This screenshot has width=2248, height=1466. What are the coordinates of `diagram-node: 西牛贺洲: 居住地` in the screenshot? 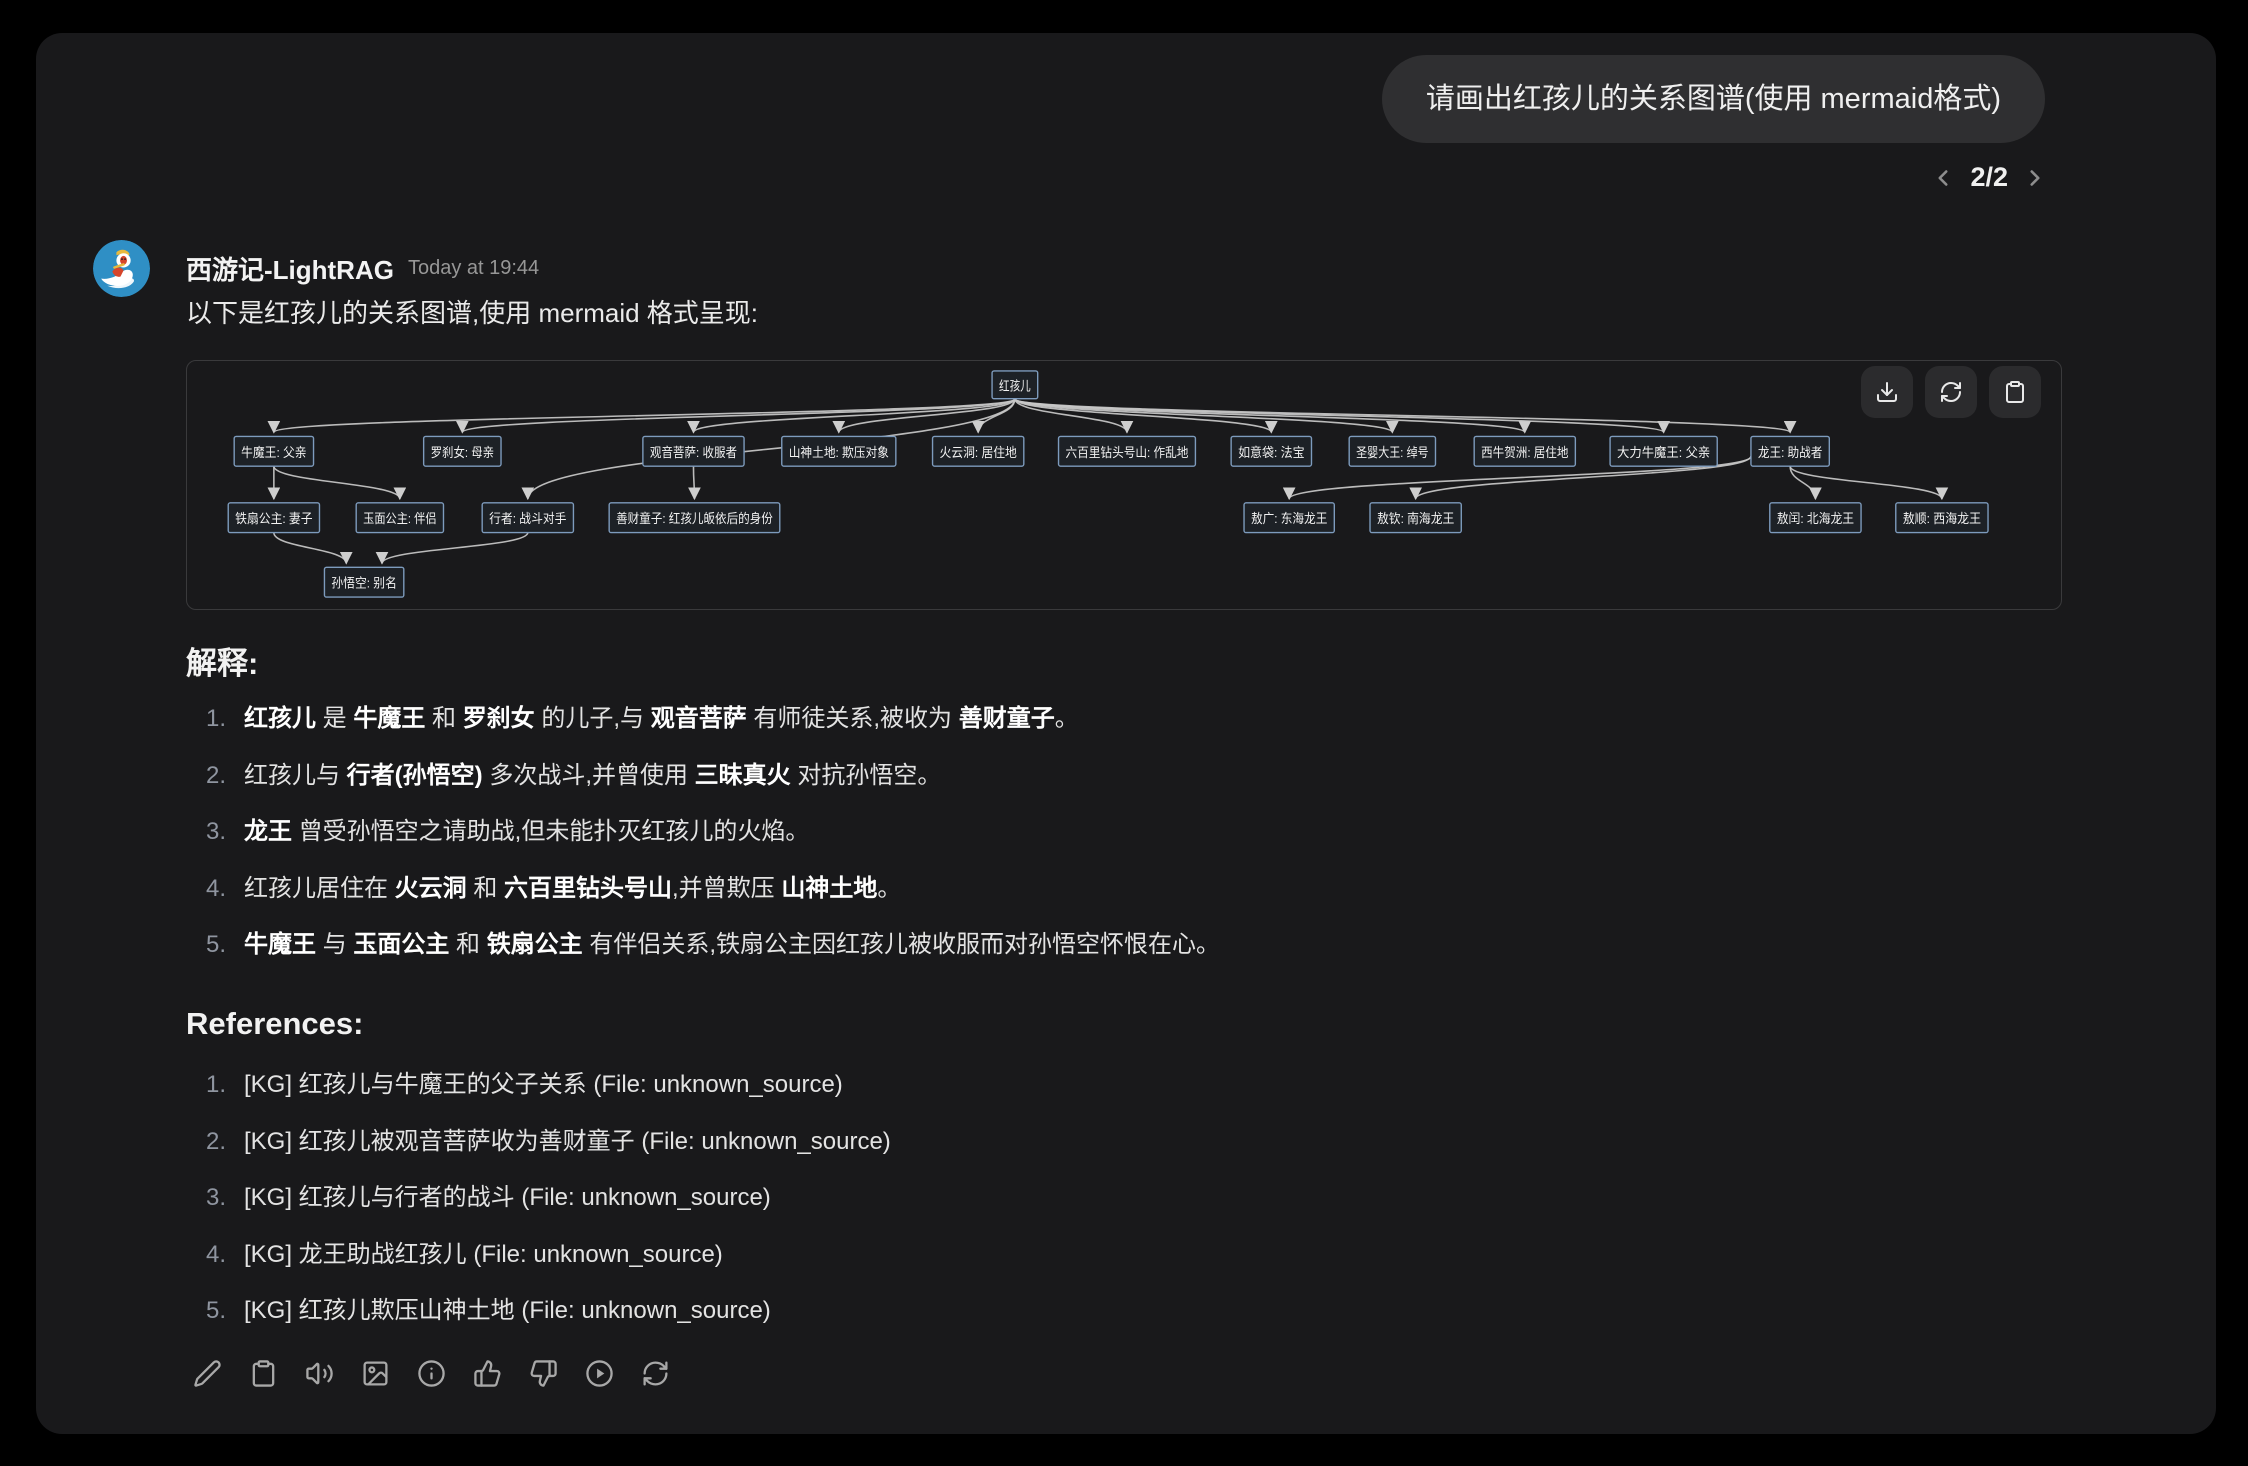 It's located at (1525, 451).